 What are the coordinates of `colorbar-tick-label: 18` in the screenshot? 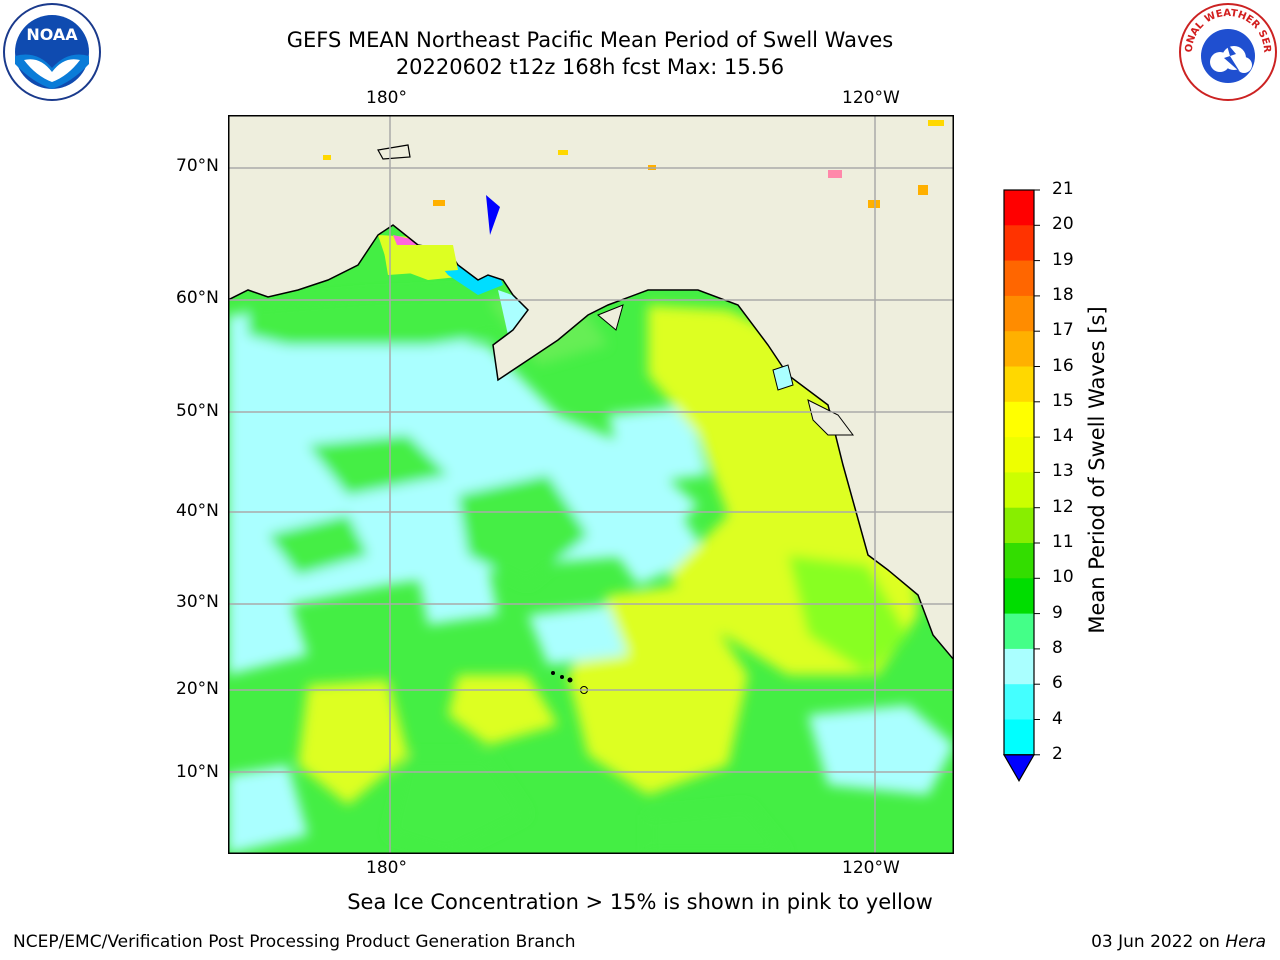 It's located at (1063, 294).